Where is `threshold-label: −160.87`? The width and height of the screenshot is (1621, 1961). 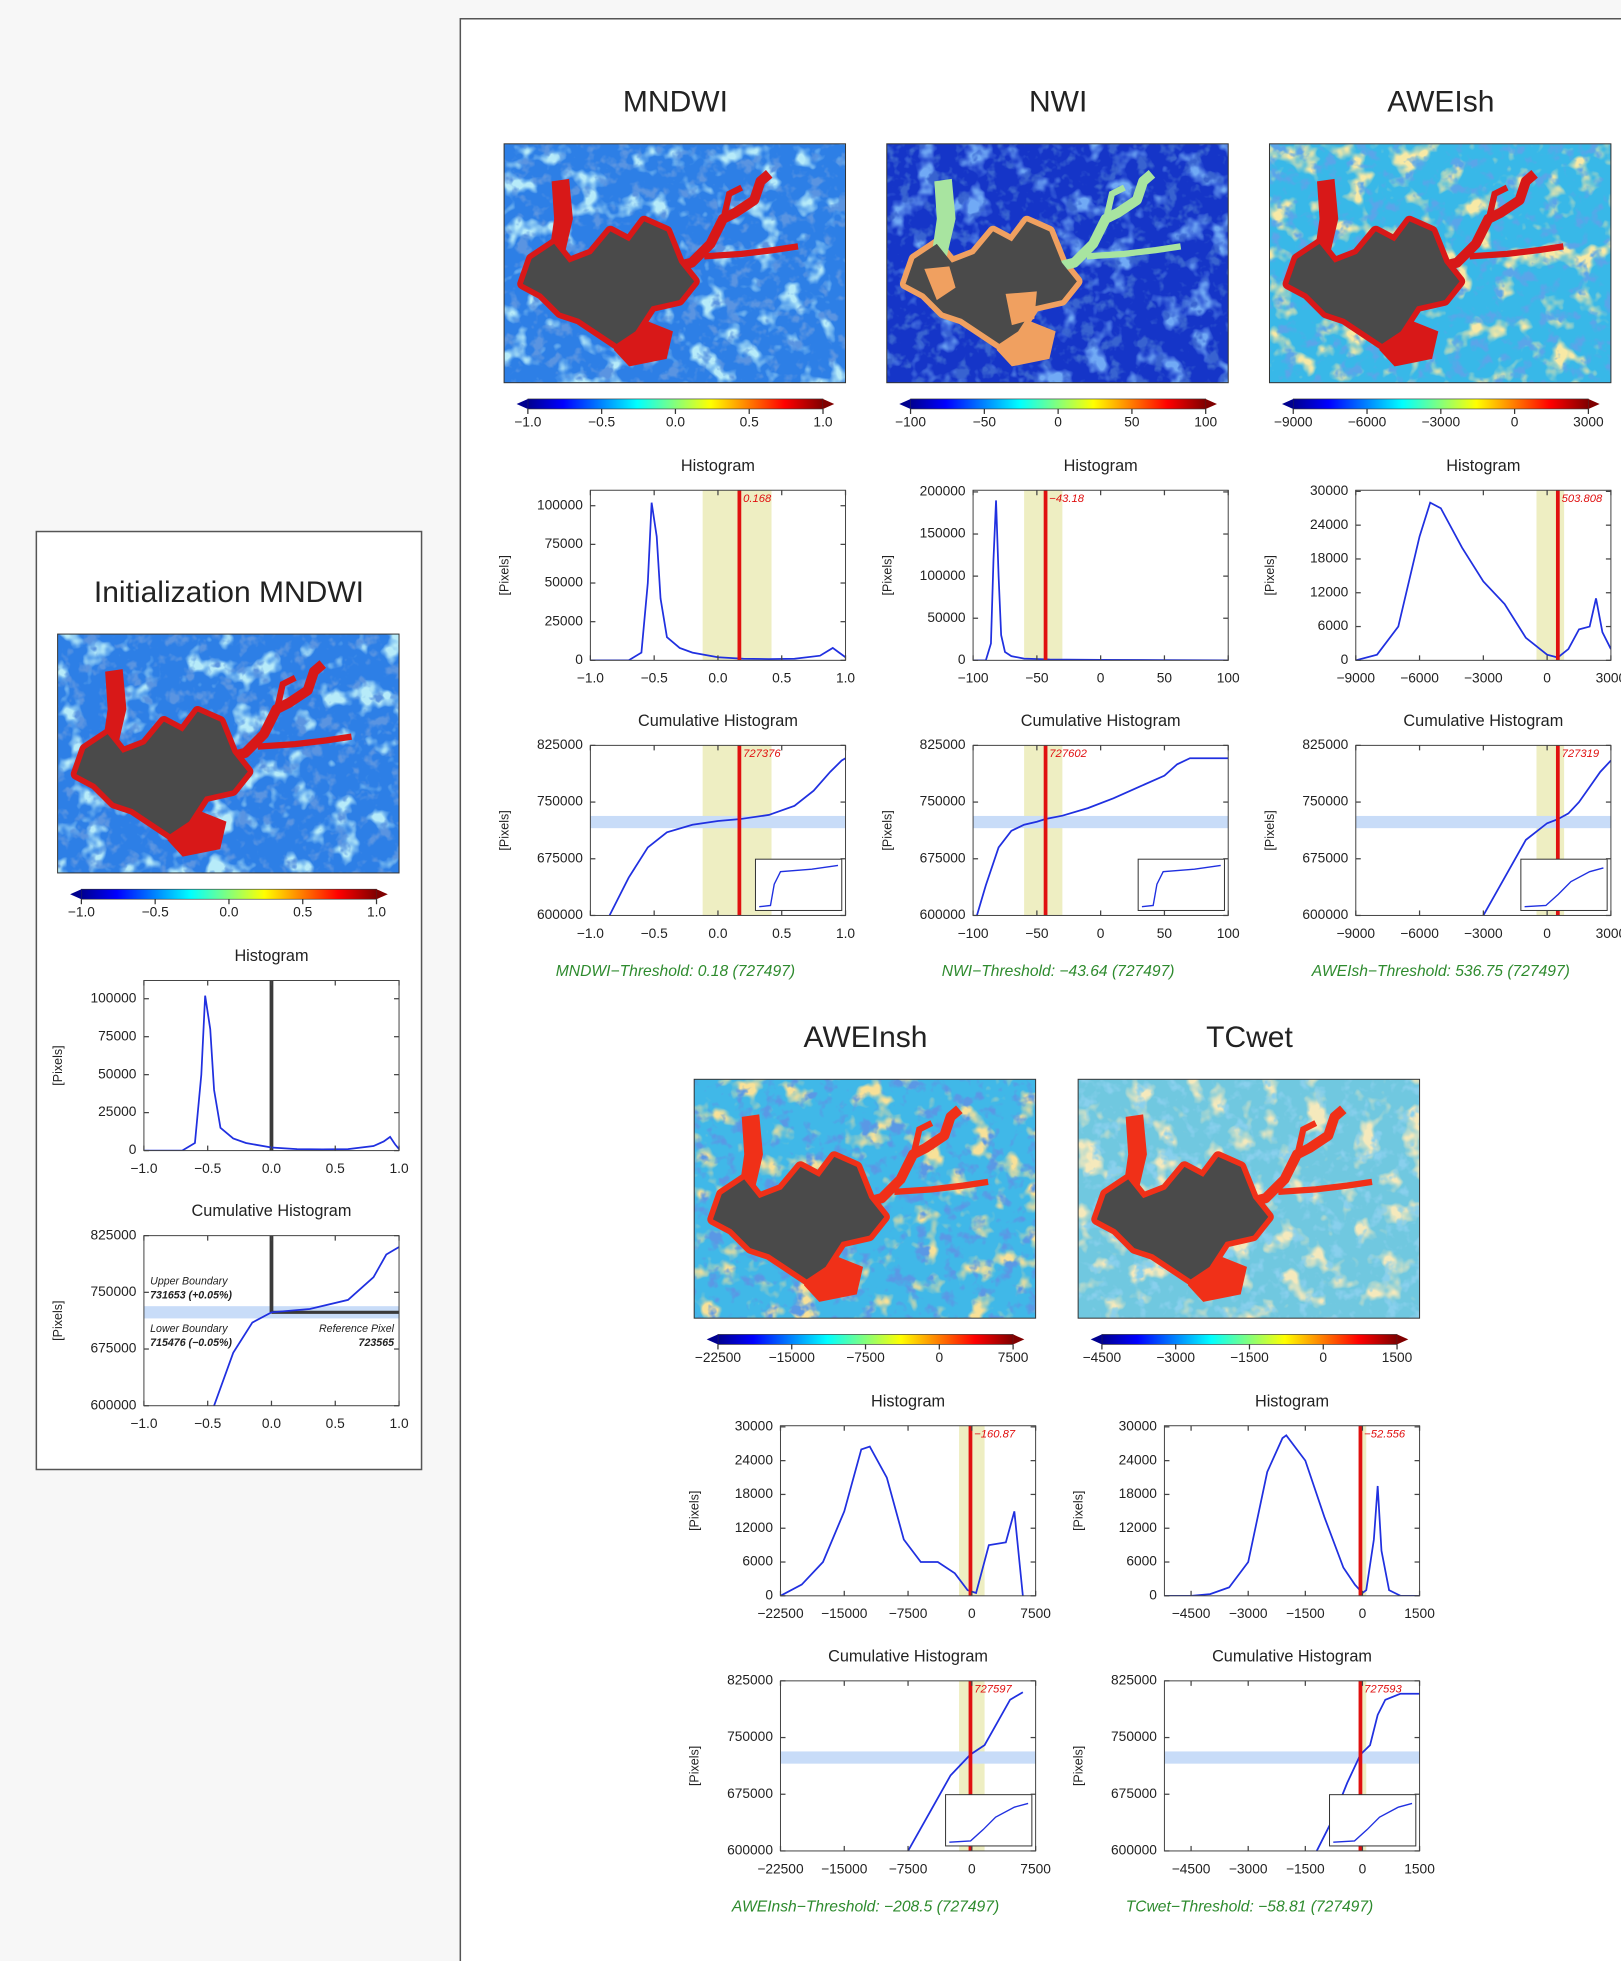
threshold-label: −160.87 is located at coordinates (995, 1434).